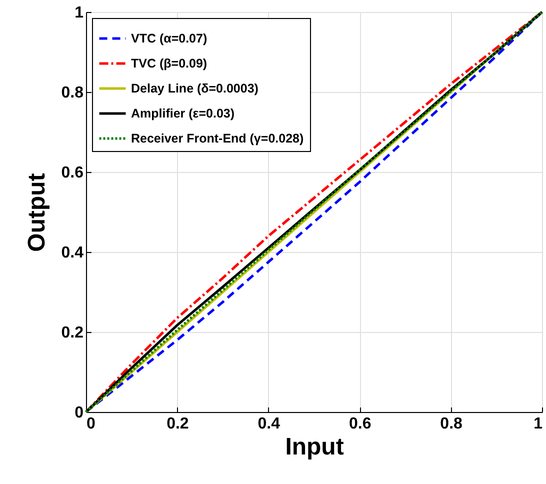 The width and height of the screenshot is (546, 484). Describe the element at coordinates (36, 212) in the screenshot. I see `y-axis-title: Output` at that location.